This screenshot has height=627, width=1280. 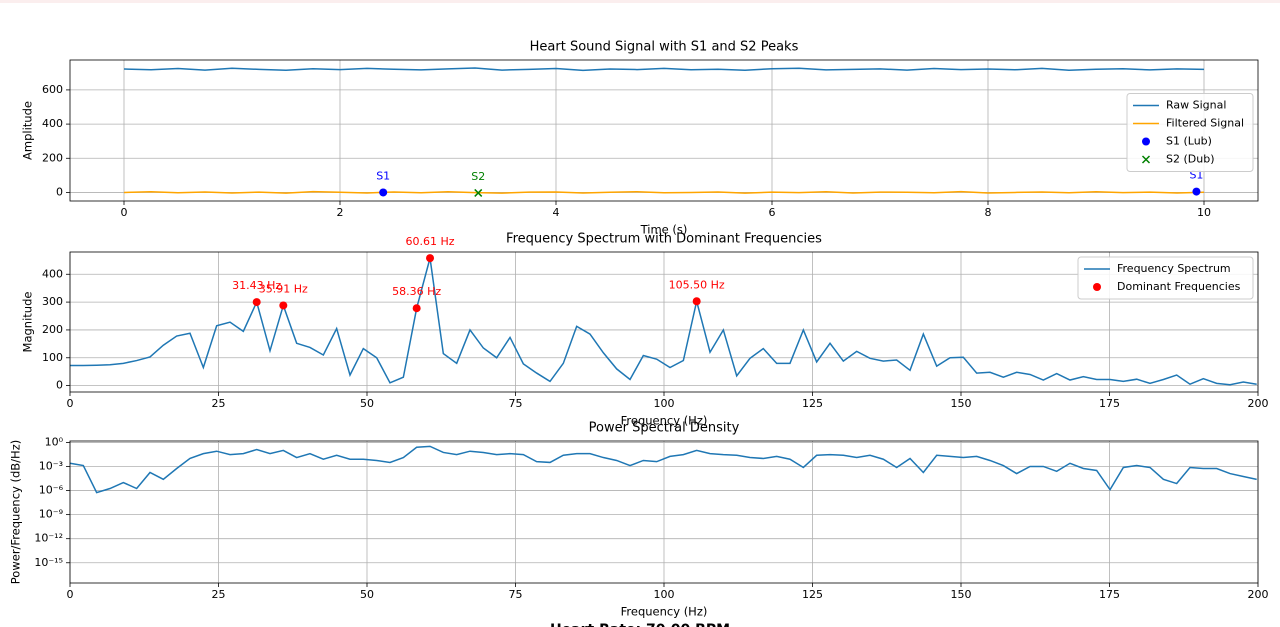 What do you see at coordinates (556, 212) in the screenshot?
I see `x-tick-label: 4` at bounding box center [556, 212].